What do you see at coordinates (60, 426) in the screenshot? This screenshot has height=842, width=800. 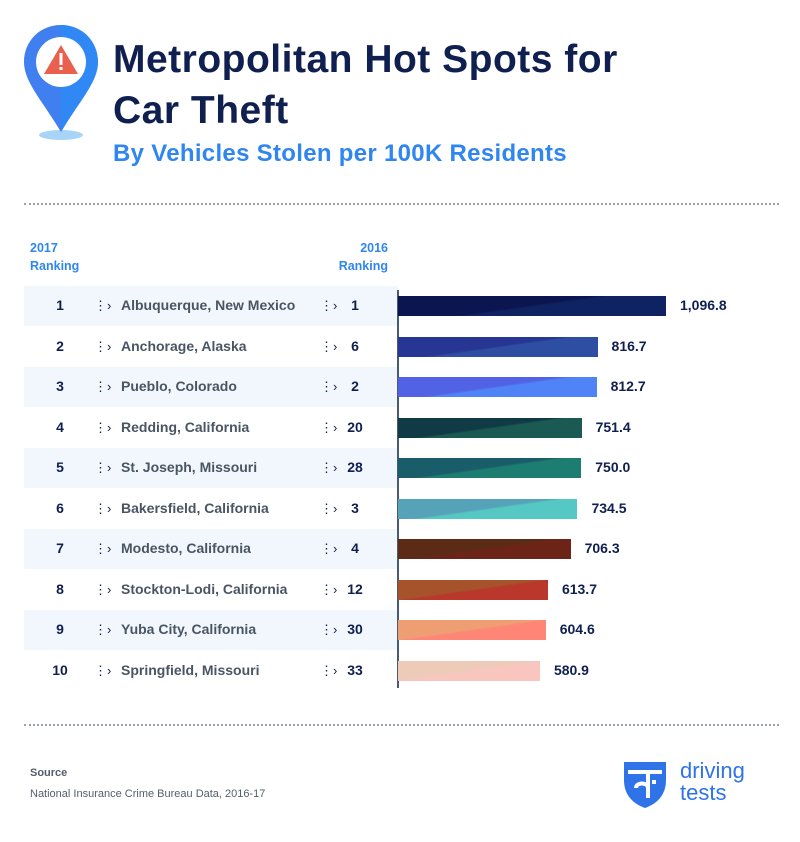 I see `rank-2017: 4` at bounding box center [60, 426].